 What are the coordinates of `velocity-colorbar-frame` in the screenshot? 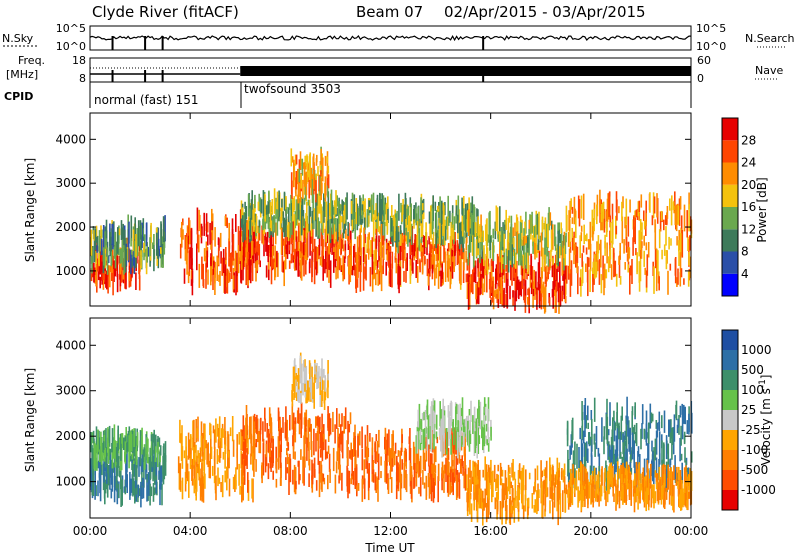 It's located at (730, 420).